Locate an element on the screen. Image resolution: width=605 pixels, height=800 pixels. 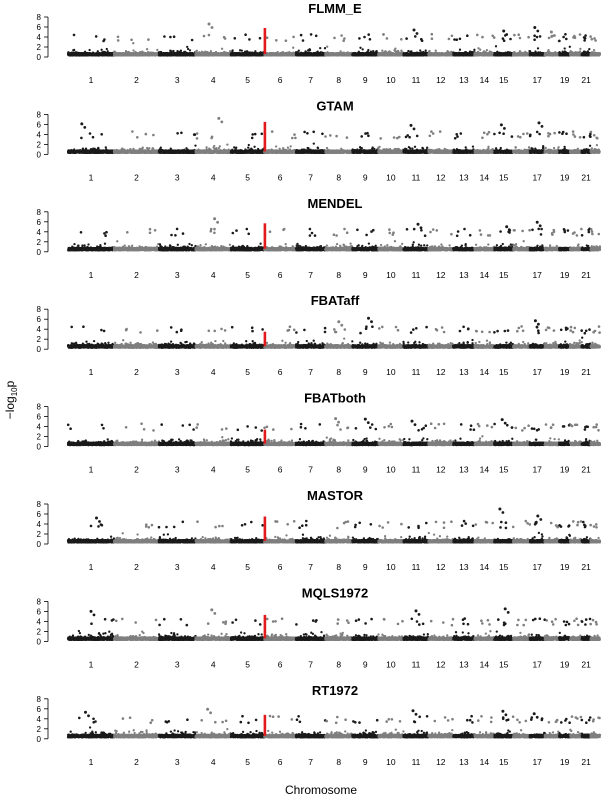
y-tick-label: 2 is located at coordinates (39, 47).